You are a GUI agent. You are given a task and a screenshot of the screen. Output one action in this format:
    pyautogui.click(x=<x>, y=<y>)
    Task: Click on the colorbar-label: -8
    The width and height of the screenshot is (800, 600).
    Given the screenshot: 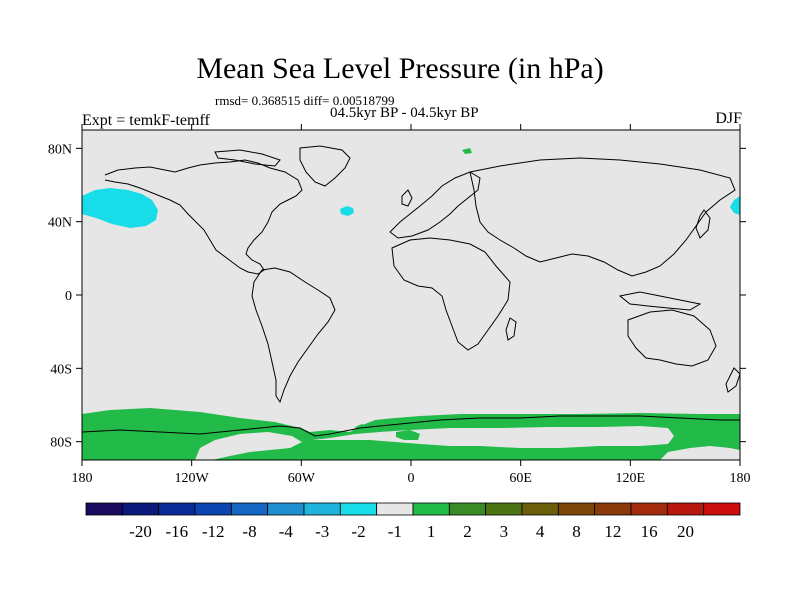 What is the action you would take?
    pyautogui.click(x=249, y=531)
    